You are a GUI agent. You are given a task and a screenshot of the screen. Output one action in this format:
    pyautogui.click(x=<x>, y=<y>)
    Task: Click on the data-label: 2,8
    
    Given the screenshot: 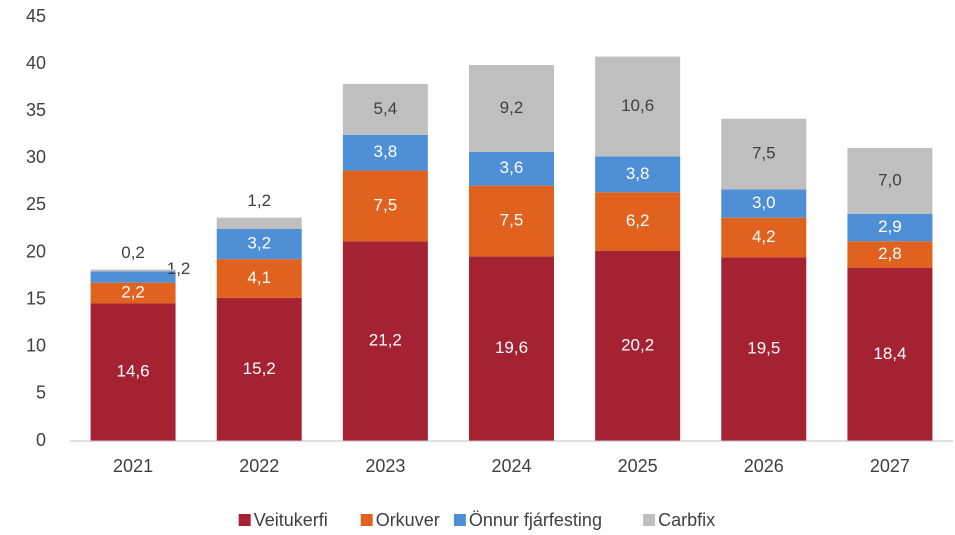 What is the action you would take?
    pyautogui.click(x=890, y=253)
    